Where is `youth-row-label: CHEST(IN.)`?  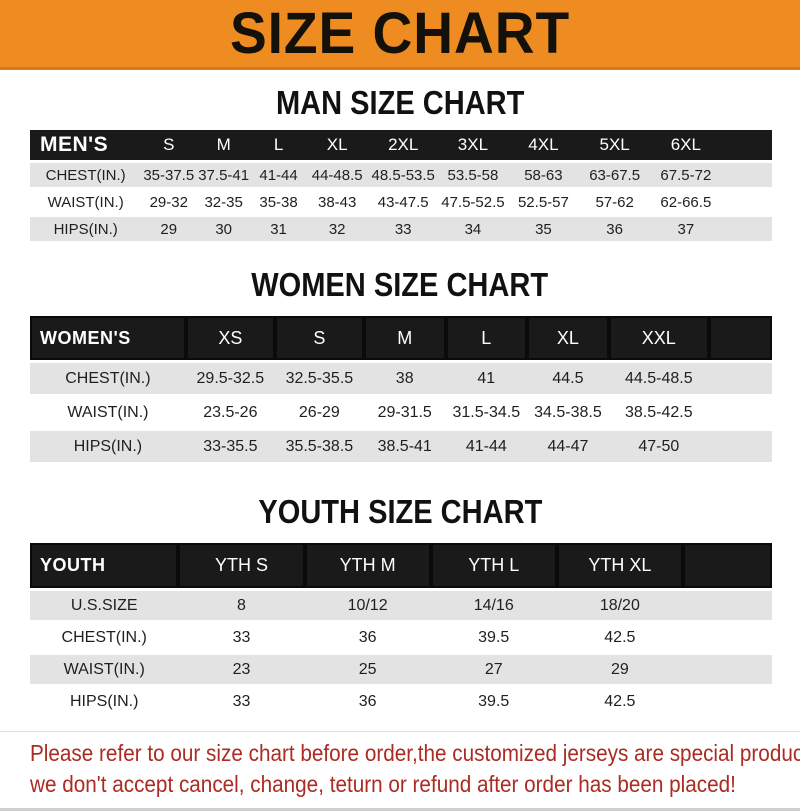
youth-row-label: CHEST(IN.) is located at coordinates (104, 637).